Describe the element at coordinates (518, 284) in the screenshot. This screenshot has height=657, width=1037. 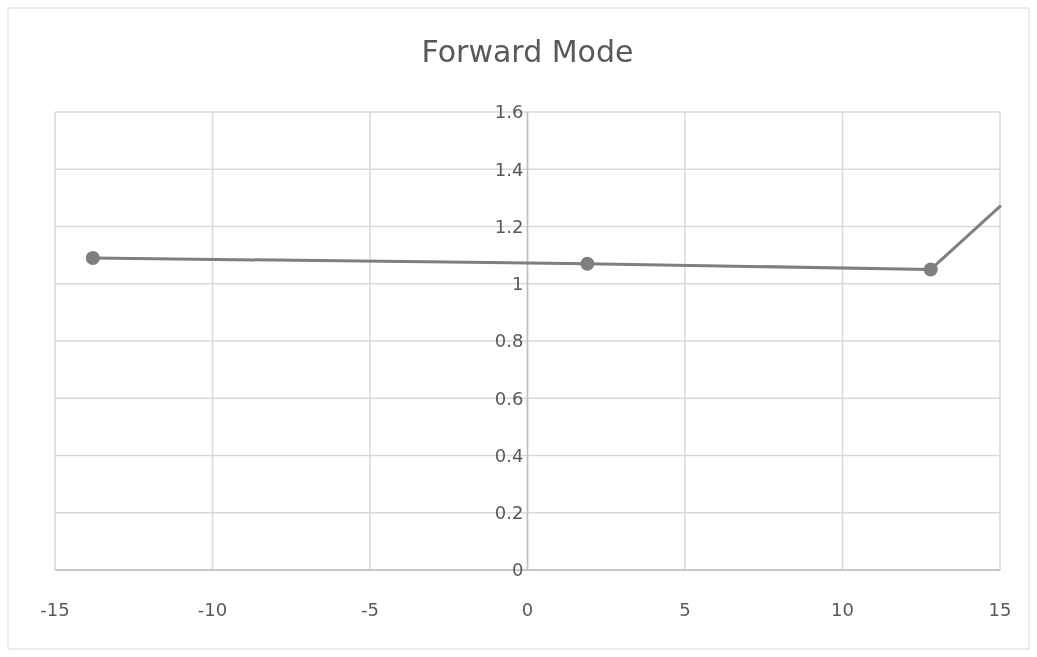
I see `y-tick-label: 1` at that location.